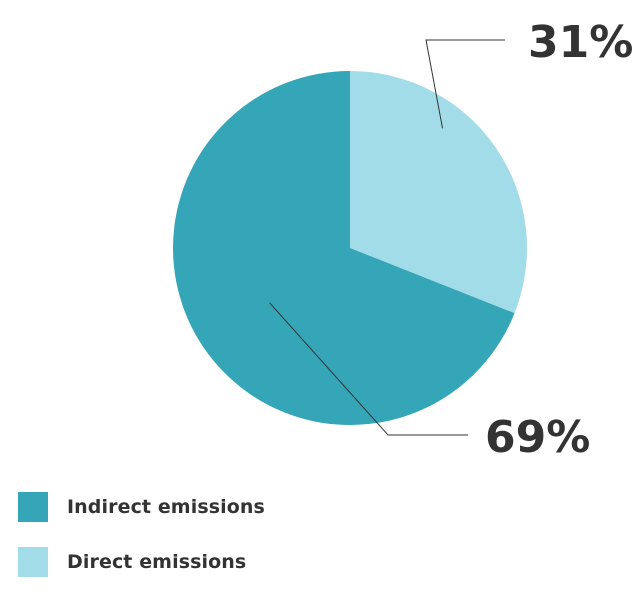 The height and width of the screenshot is (602, 637). What do you see at coordinates (33, 507) in the screenshot?
I see `legend-swatch-indirect-emissions` at bounding box center [33, 507].